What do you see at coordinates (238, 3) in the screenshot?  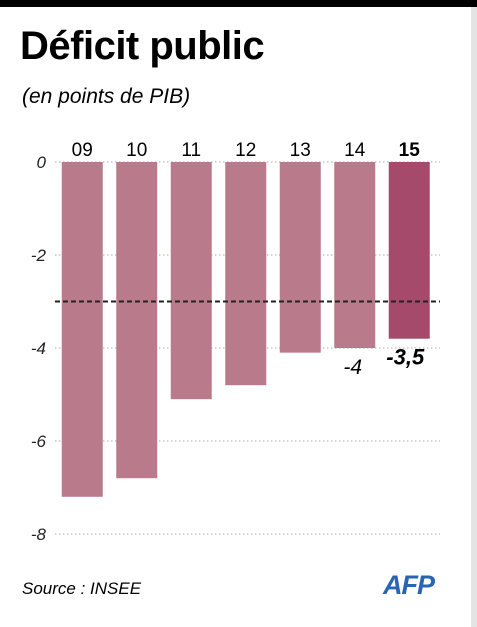 I see `top-border` at bounding box center [238, 3].